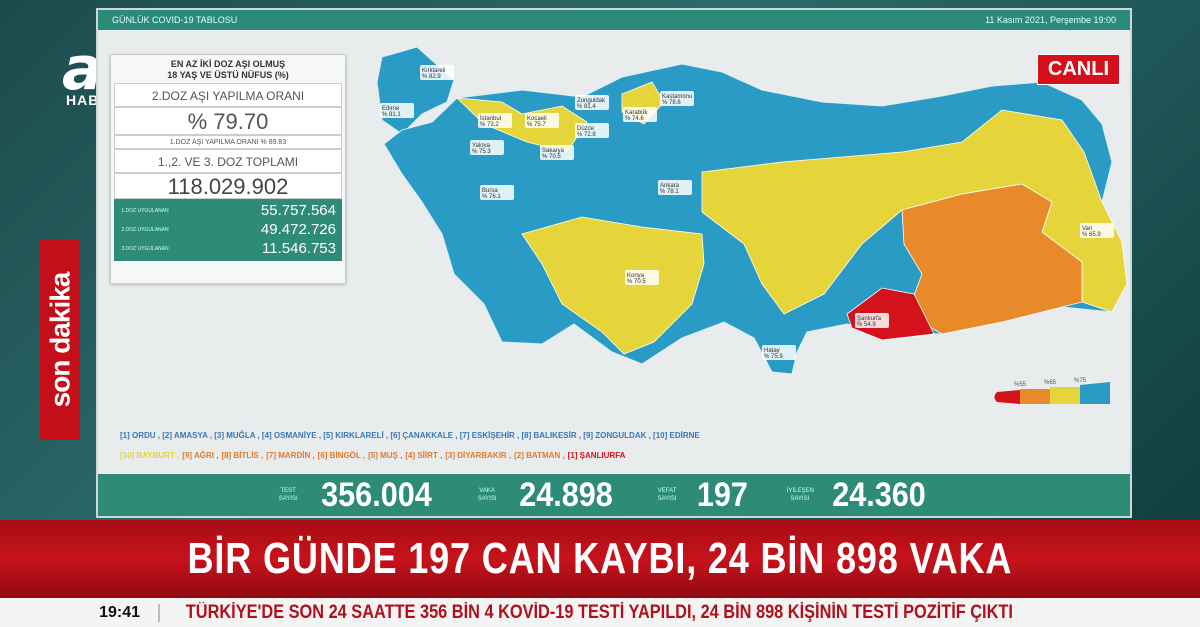 The width and height of the screenshot is (1200, 627). Describe the element at coordinates (1020, 385) in the screenshot. I see `legend-label: %55` at that location.